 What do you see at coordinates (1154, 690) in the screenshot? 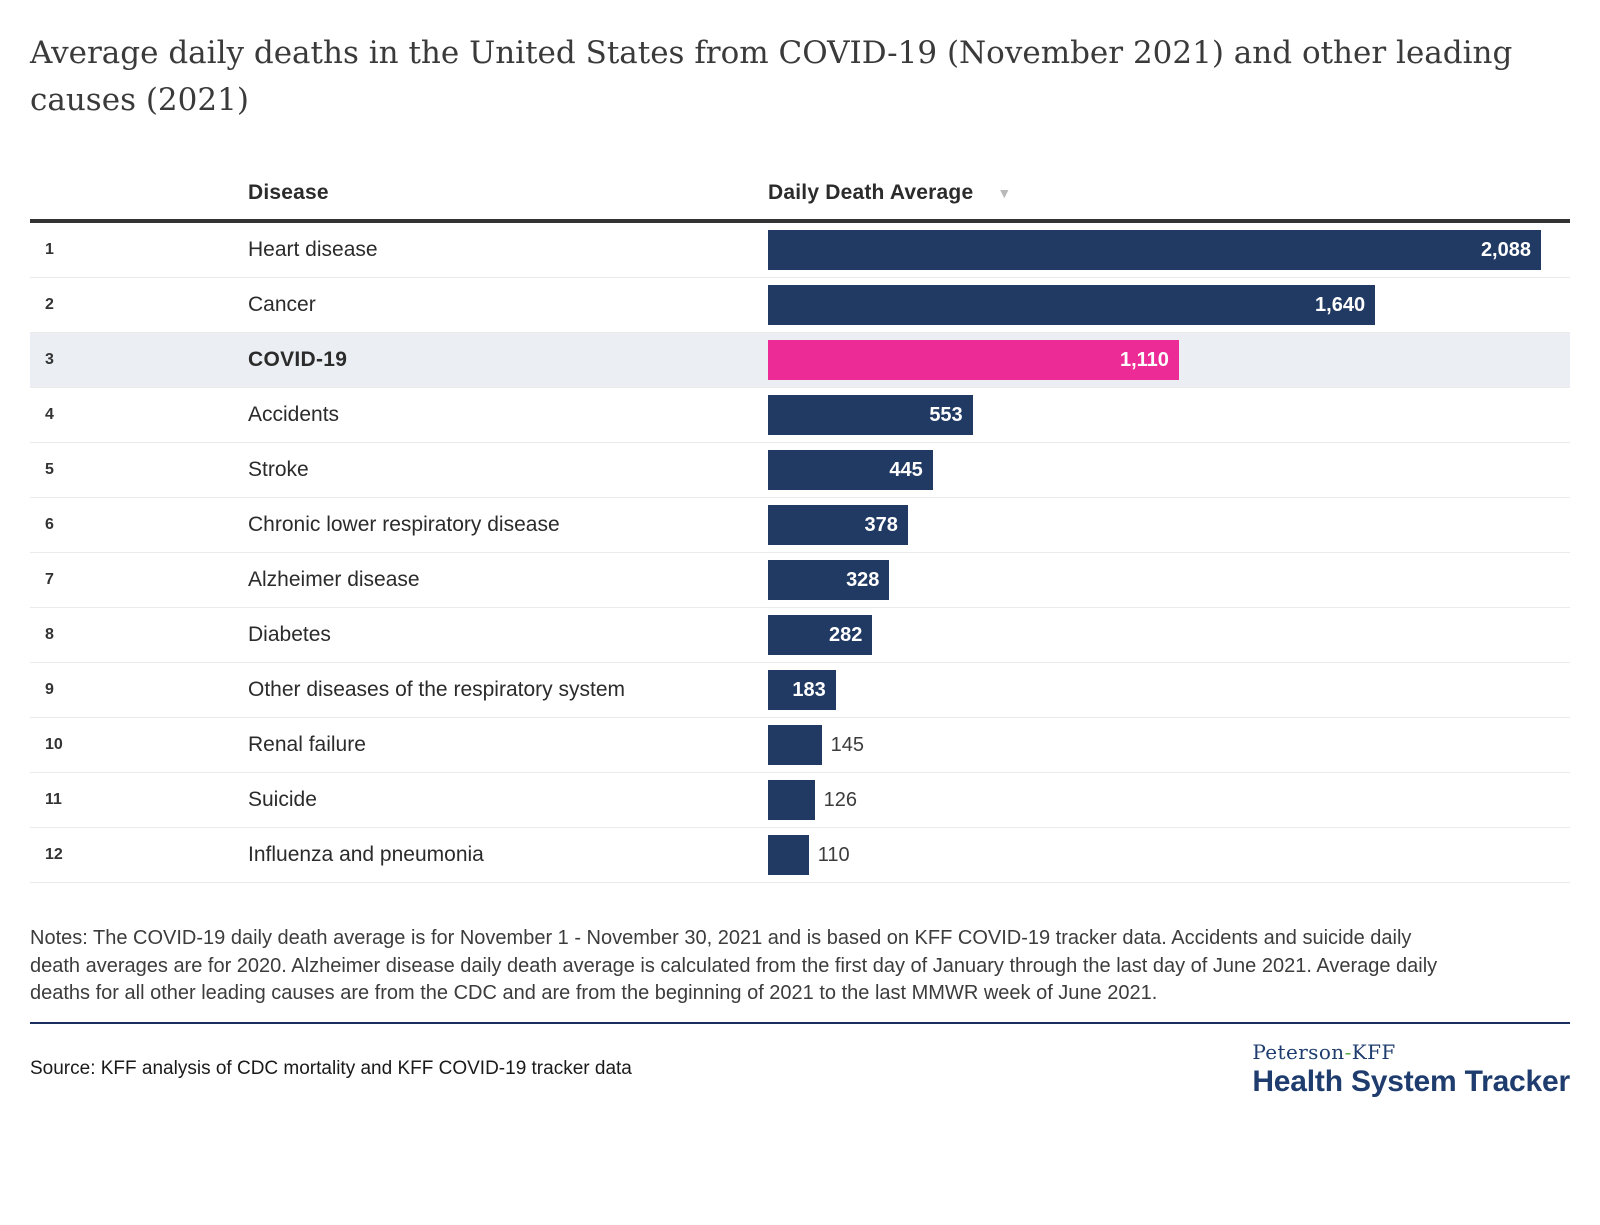
I see `bar-track: 183` at bounding box center [1154, 690].